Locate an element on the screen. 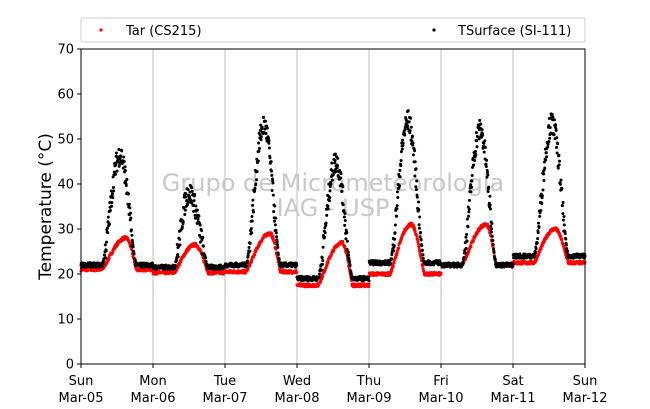 This screenshot has height=409, width=650. watermark-line-2: IAG - USP is located at coordinates (333, 208).